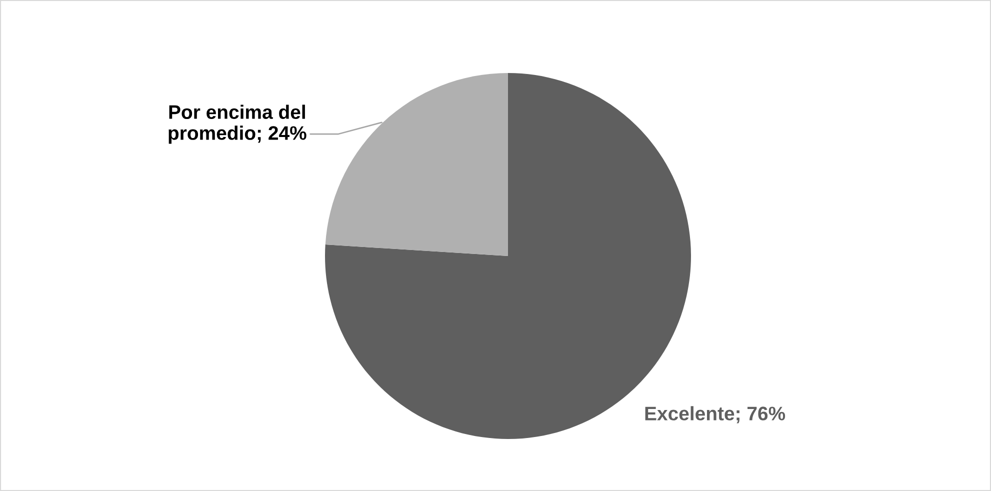  I want to click on slice-label: Excelente; 76%, so click(715, 415).